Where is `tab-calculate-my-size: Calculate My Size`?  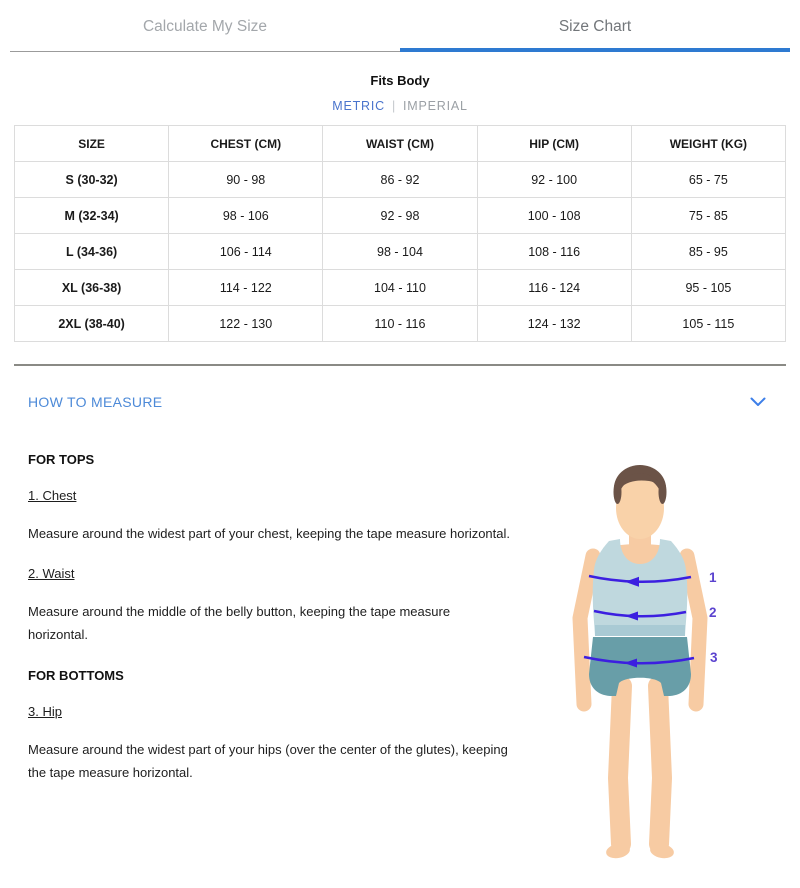 tab-calculate-my-size: Calculate My Size is located at coordinates (205, 35).